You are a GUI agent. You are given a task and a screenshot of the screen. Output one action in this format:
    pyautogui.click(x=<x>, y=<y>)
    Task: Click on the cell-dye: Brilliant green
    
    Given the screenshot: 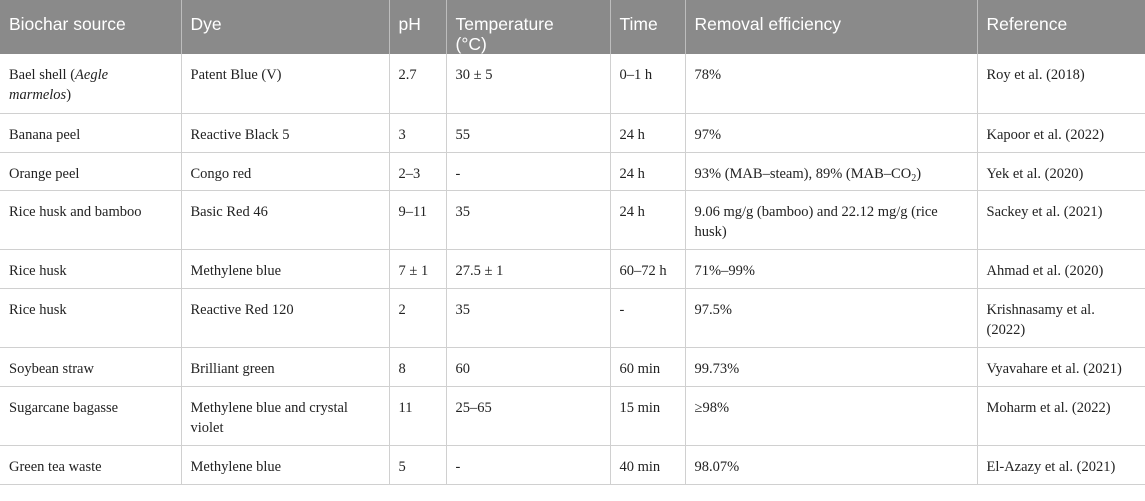 What is the action you would take?
    pyautogui.click(x=285, y=367)
    